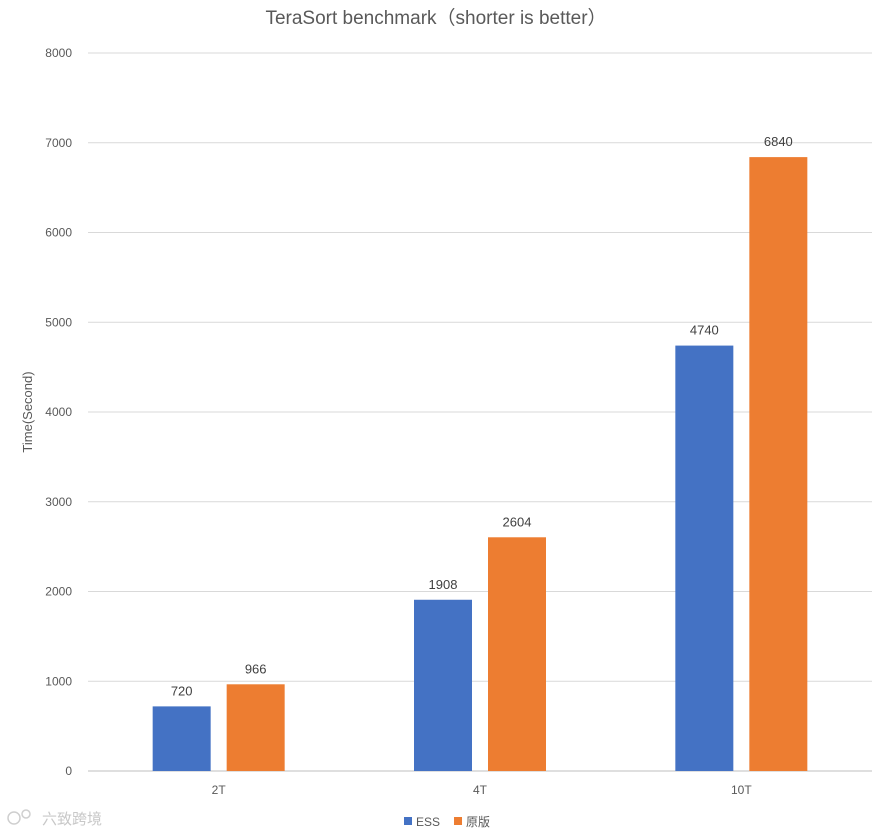 The height and width of the screenshot is (836, 888). Describe the element at coordinates (517, 521) in the screenshot. I see `data-label: 2604` at that location.